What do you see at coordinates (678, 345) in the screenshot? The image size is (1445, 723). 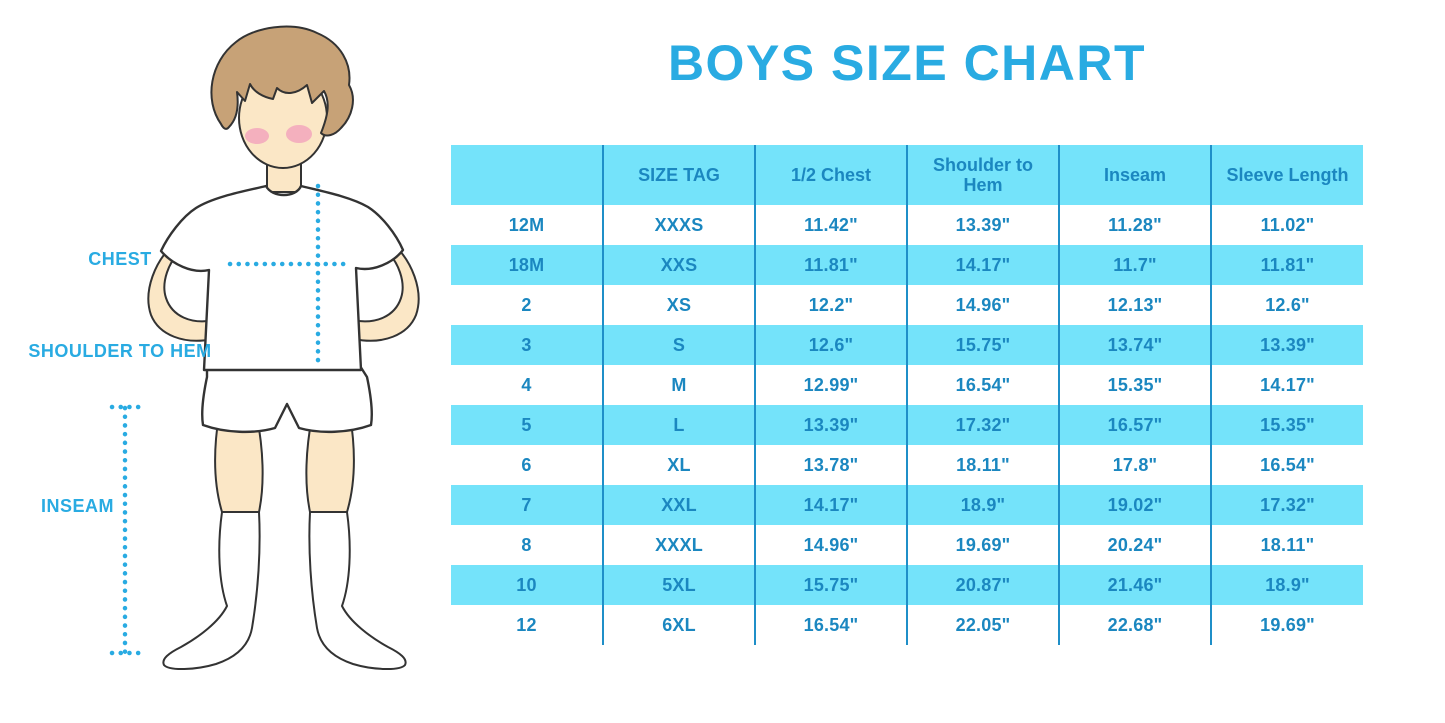 I see `table-cell: S` at bounding box center [678, 345].